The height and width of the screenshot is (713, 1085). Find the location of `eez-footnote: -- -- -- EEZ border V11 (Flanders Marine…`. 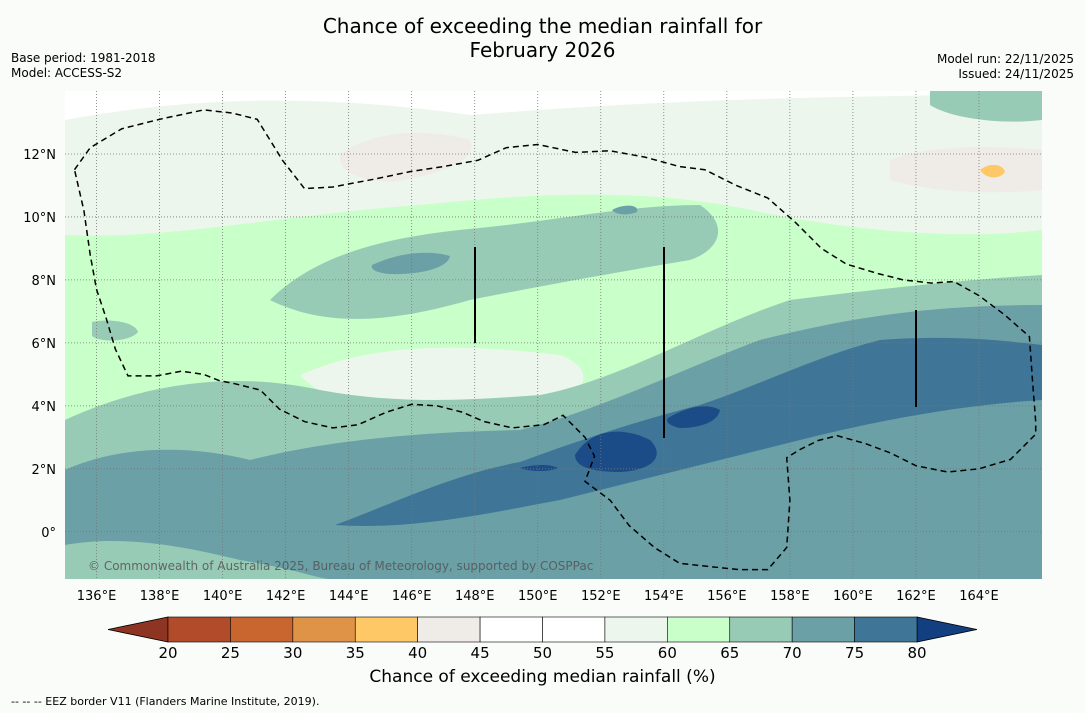

eez-footnote: -- -- -- EEZ border V11 (Flanders Marine… is located at coordinates (165, 701).